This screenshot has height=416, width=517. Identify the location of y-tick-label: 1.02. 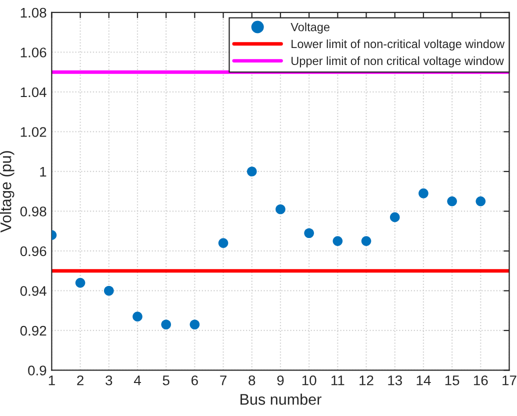
(33, 132).